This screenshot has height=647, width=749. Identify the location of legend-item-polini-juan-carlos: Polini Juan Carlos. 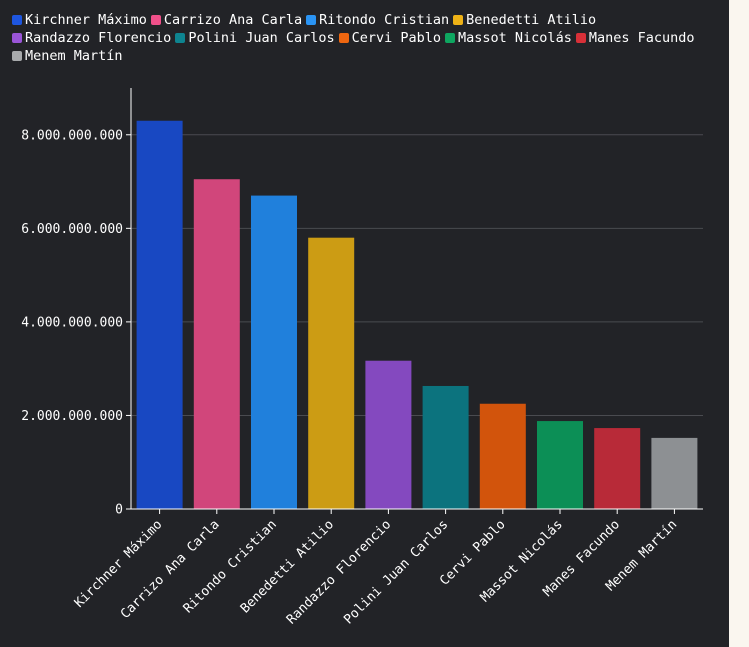
(255, 38).